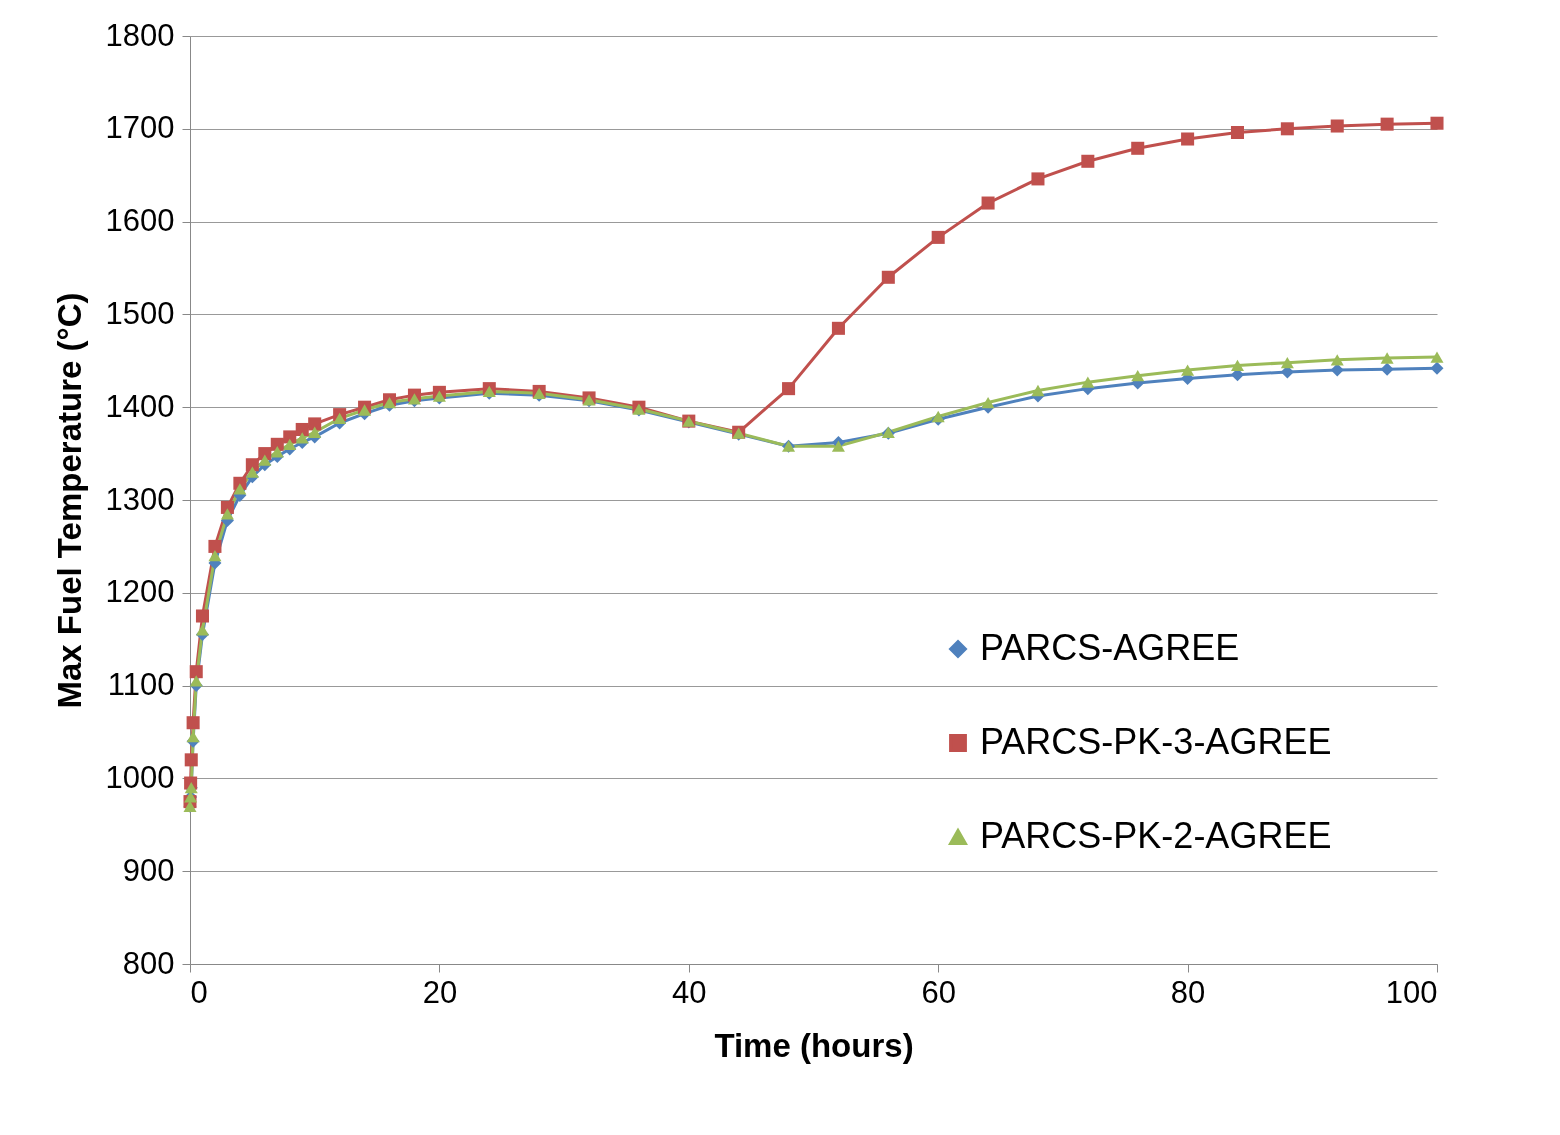 The height and width of the screenshot is (1135, 1560). Describe the element at coordinates (140, 406) in the screenshot. I see `y-tick-label: 1400` at that location.